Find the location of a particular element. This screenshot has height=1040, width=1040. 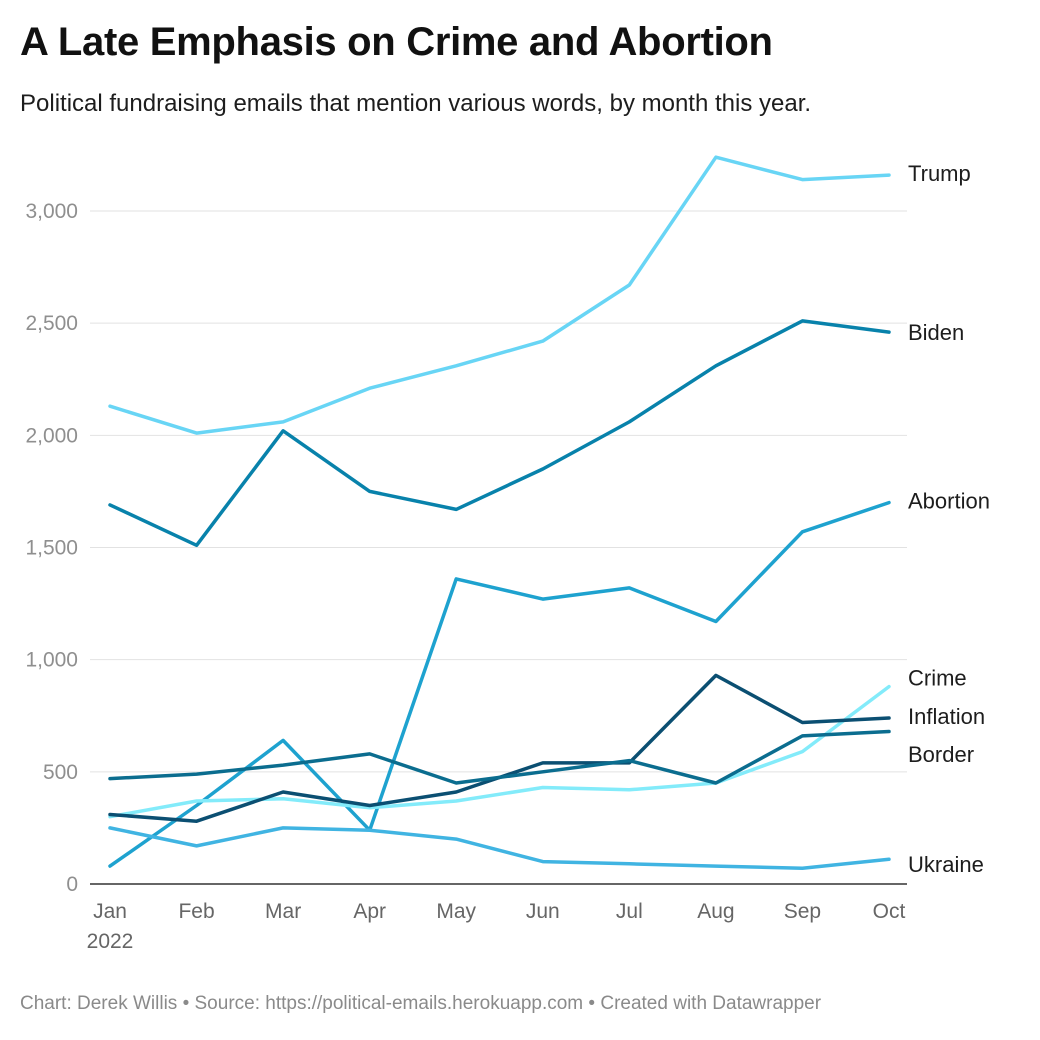

y-axis: 0 500 1,000 1,500 2,000 2,500 3,000 is located at coordinates (51, 548).